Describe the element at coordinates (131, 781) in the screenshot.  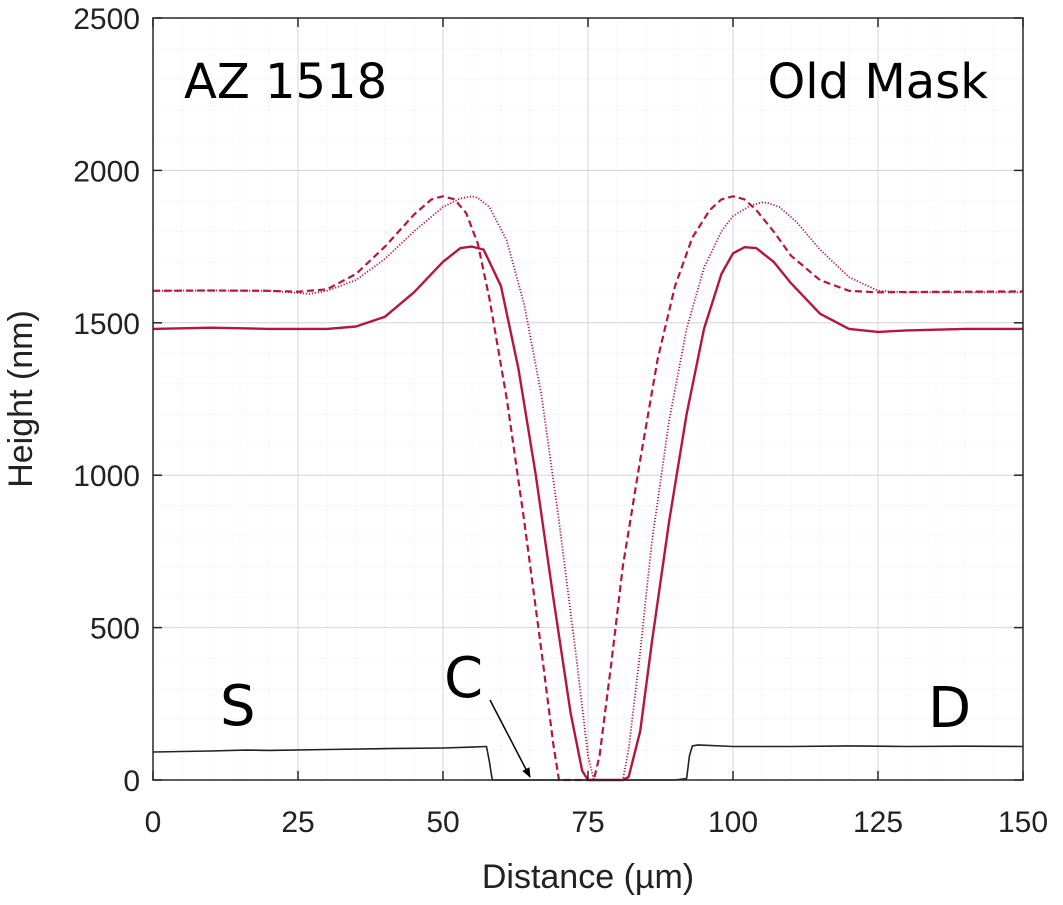
I see `y-tick-label: 0` at that location.